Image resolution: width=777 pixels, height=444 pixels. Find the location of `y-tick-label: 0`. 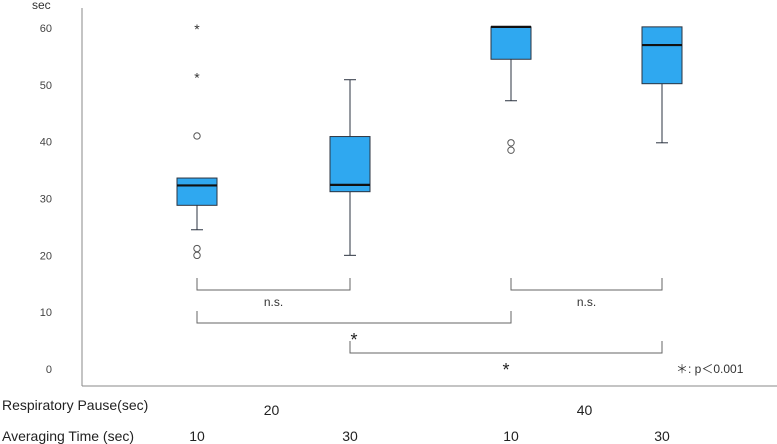

y-tick-label: 0 is located at coordinates (49, 370).